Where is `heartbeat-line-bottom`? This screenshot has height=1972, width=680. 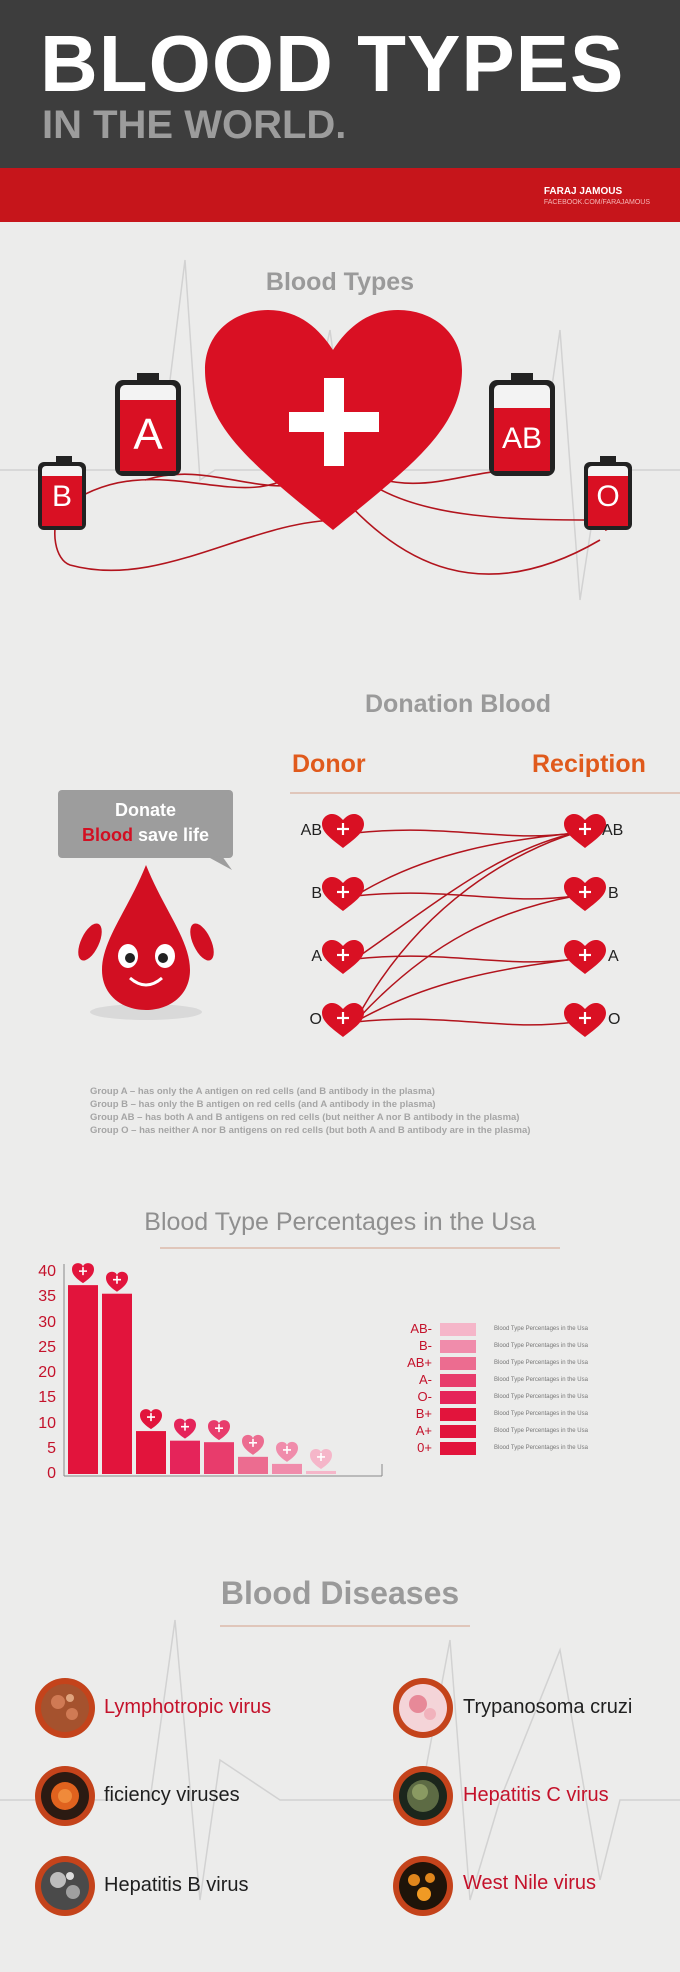 heartbeat-line-bottom is located at coordinates (340, 1760).